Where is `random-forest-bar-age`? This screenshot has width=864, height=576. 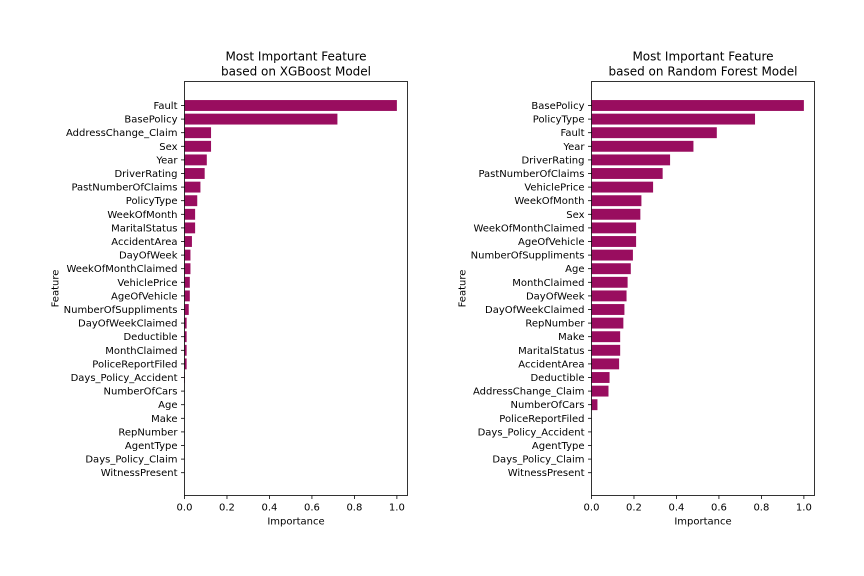 random-forest-bar-age is located at coordinates (611, 269).